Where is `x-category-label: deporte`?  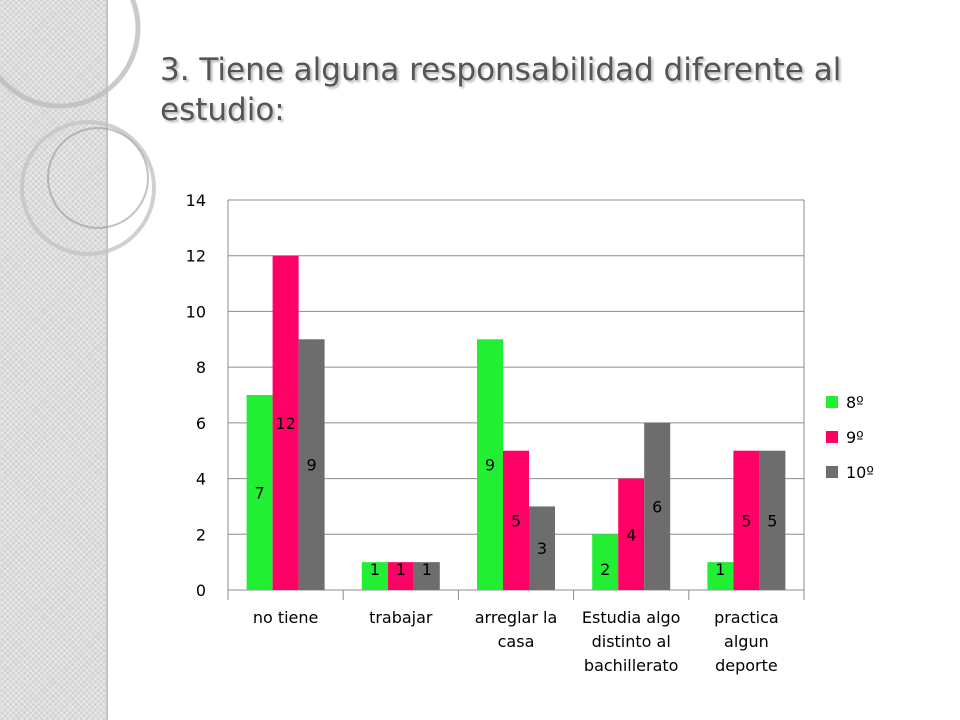
x-category-label: deporte is located at coordinates (746, 665).